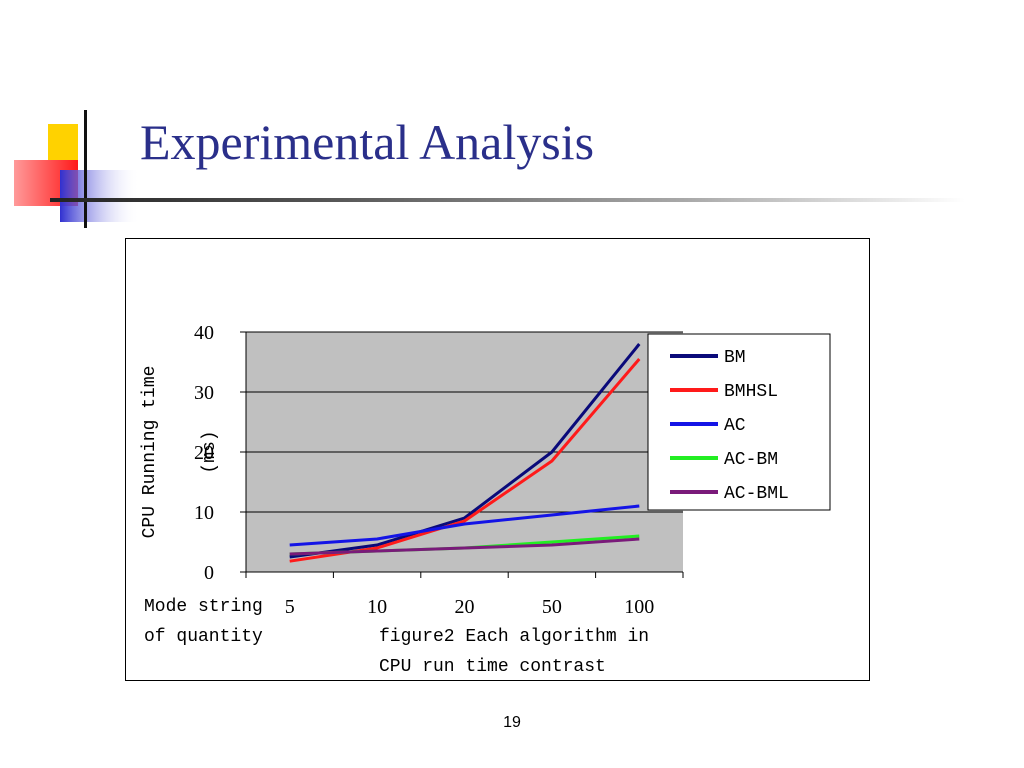 The width and height of the screenshot is (1024, 768). I want to click on y-axis-unit: (ms), so click(210, 451).